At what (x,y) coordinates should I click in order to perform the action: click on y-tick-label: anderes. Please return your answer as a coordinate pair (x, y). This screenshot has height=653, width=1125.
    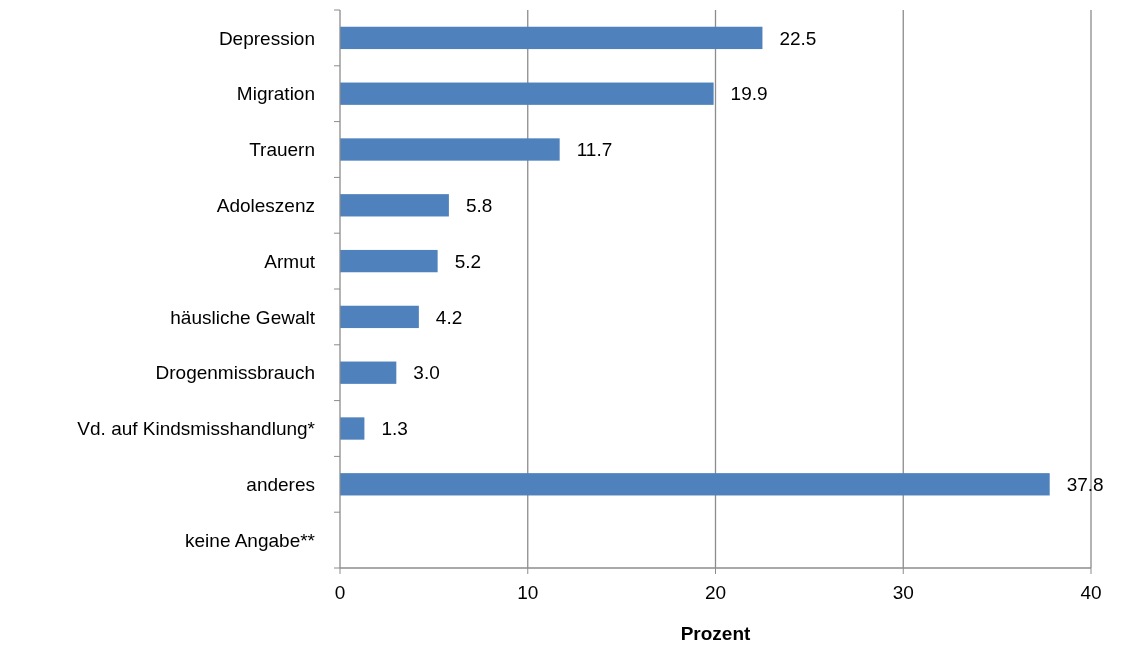
    Looking at the image, I should click on (280, 484).